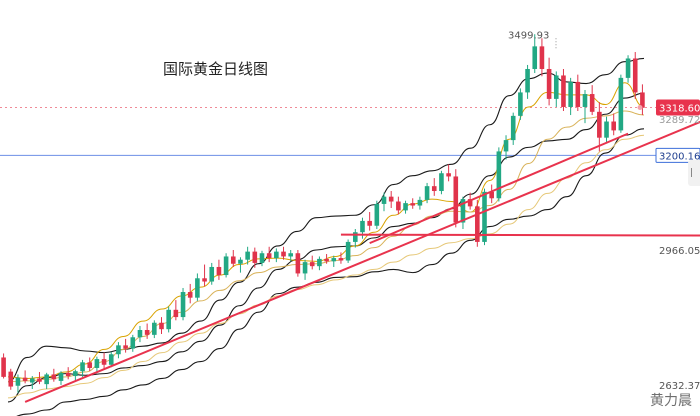 Image resolution: width=700 pixels, height=416 pixels. What do you see at coordinates (640, 108) in the screenshot?
I see `current-price-dot` at bounding box center [640, 108].